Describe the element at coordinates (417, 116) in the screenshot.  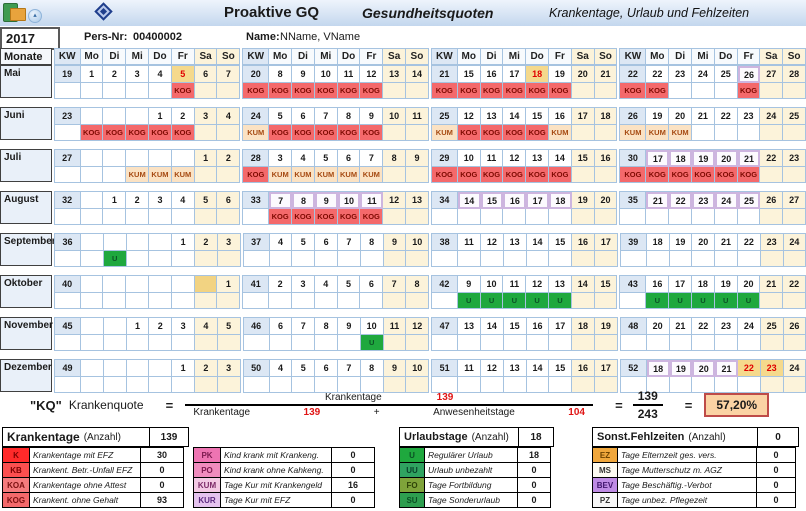
I see `day-cell: 11` at that location.